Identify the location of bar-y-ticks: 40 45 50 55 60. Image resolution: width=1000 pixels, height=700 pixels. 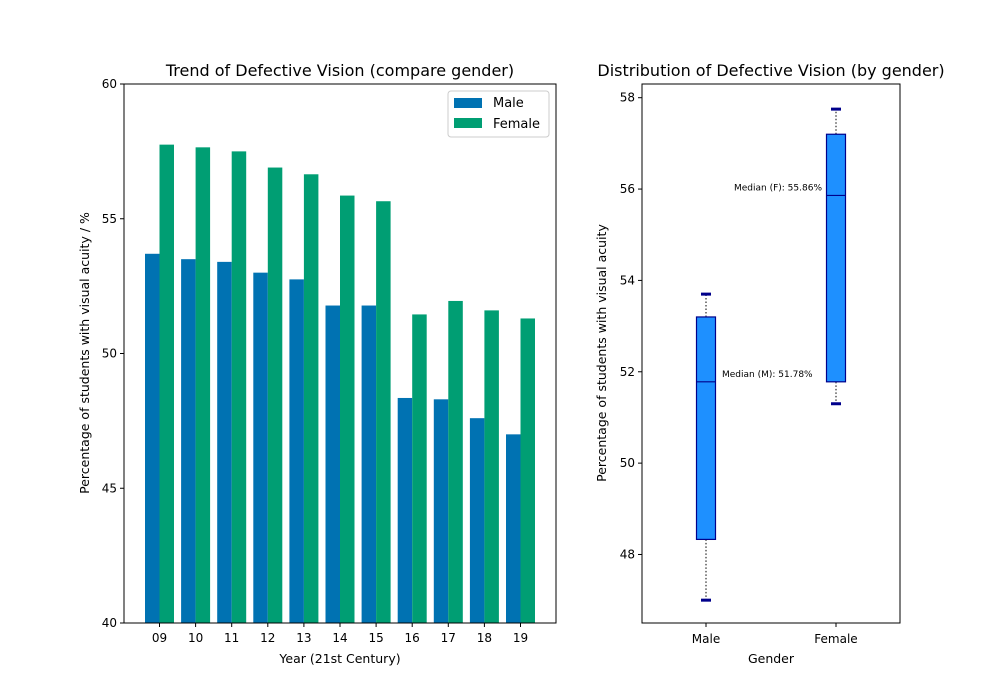
(113, 353).